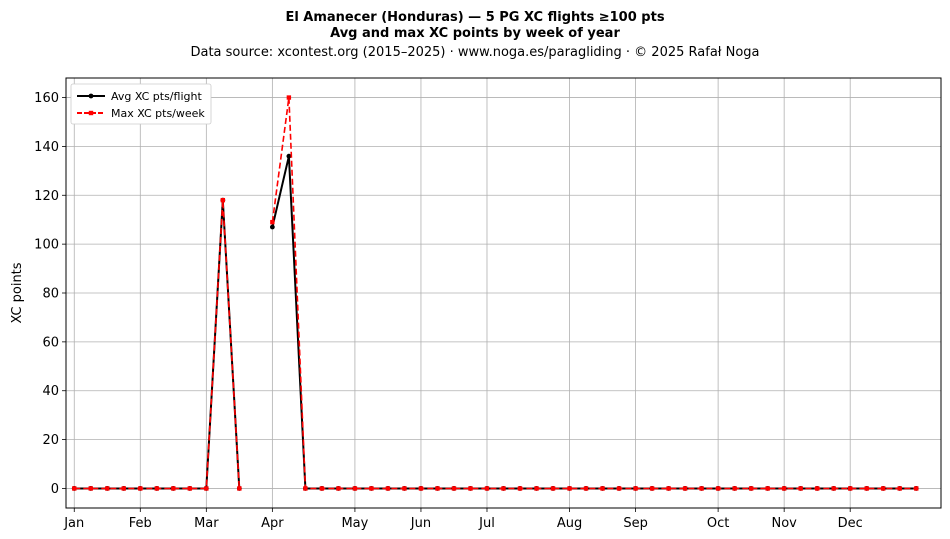 This screenshot has width=950, height=539. What do you see at coordinates (46, 98) in the screenshot?
I see `y-tick-label: 160` at bounding box center [46, 98].